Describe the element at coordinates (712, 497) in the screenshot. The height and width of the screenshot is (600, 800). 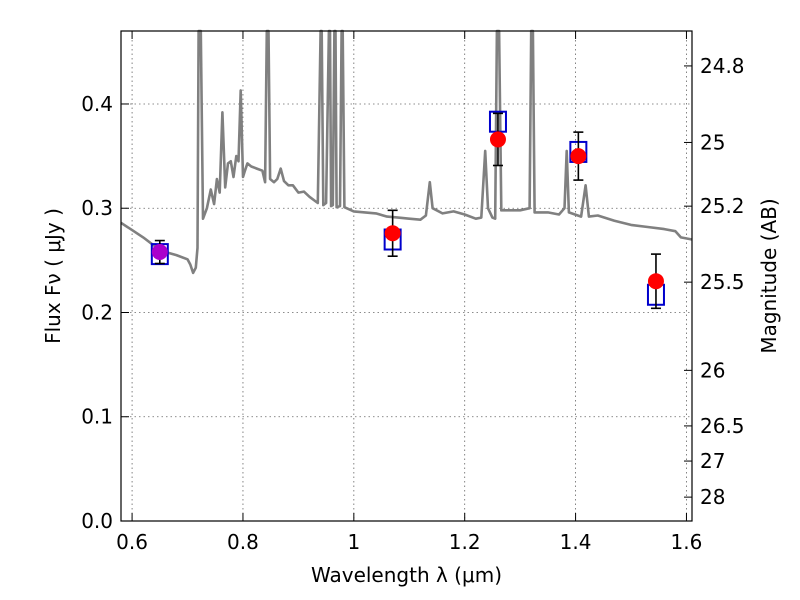
I see `magnitude-tick-label: 28` at that location.